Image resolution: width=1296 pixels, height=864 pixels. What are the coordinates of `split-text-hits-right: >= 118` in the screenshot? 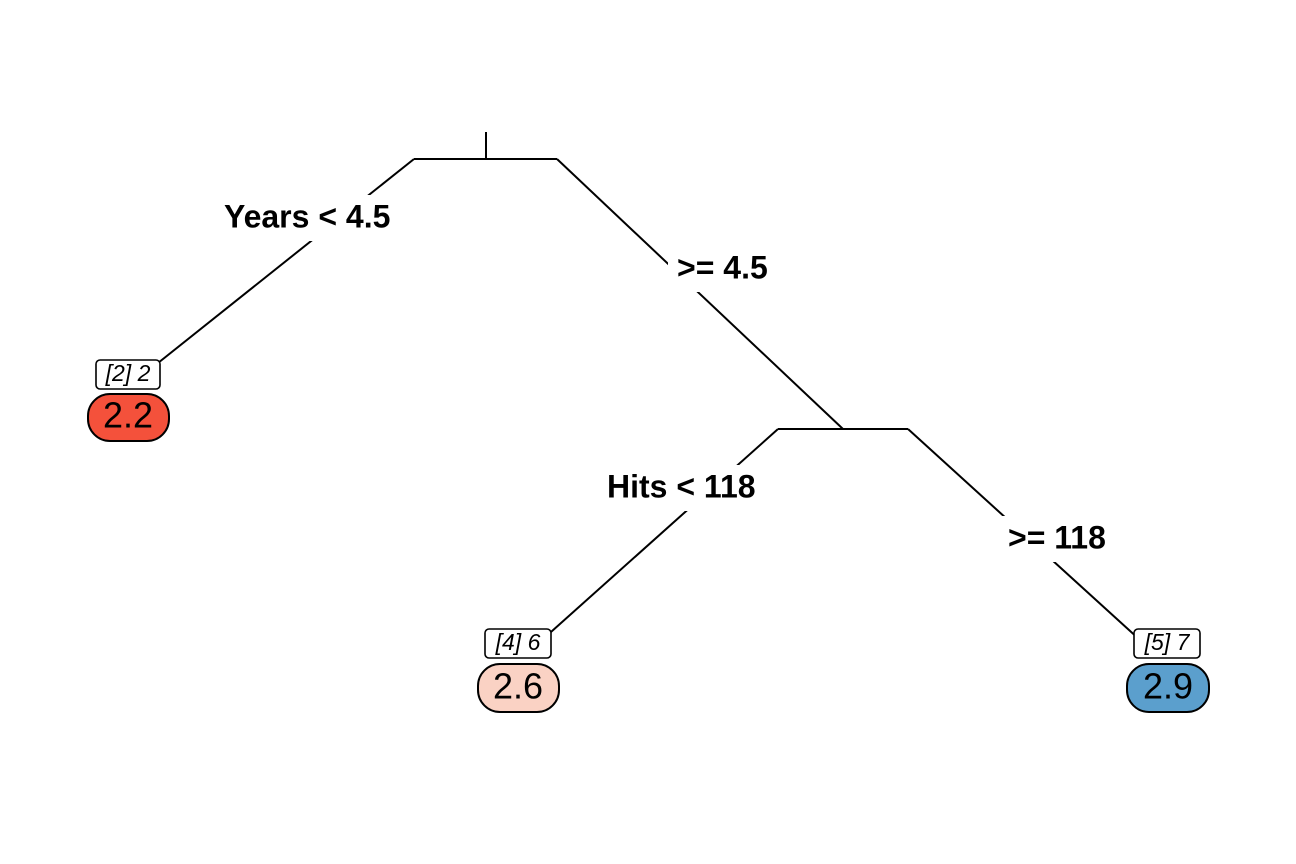 It's located at (1057, 537).